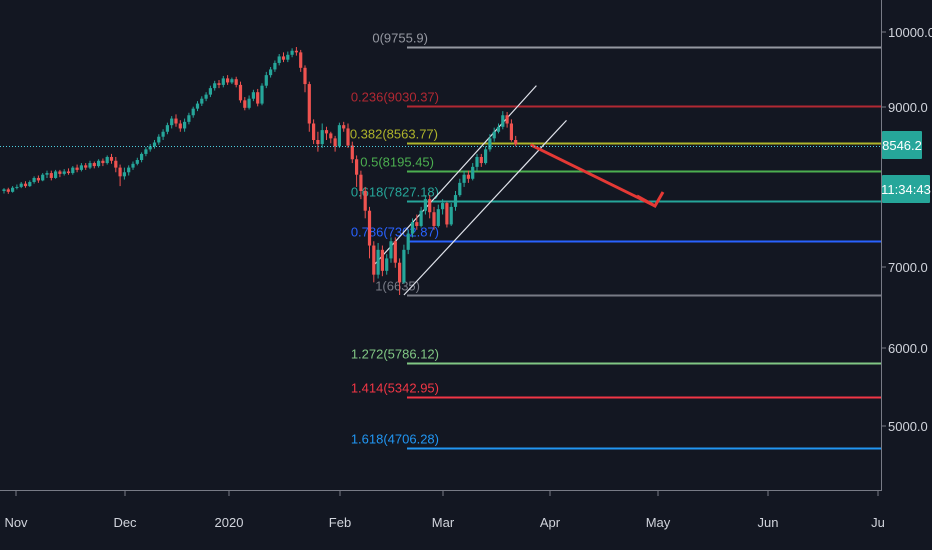 The height and width of the screenshot is (550, 932). Describe the element at coordinates (592, 175) in the screenshot. I see `arrow-shaft` at that location.